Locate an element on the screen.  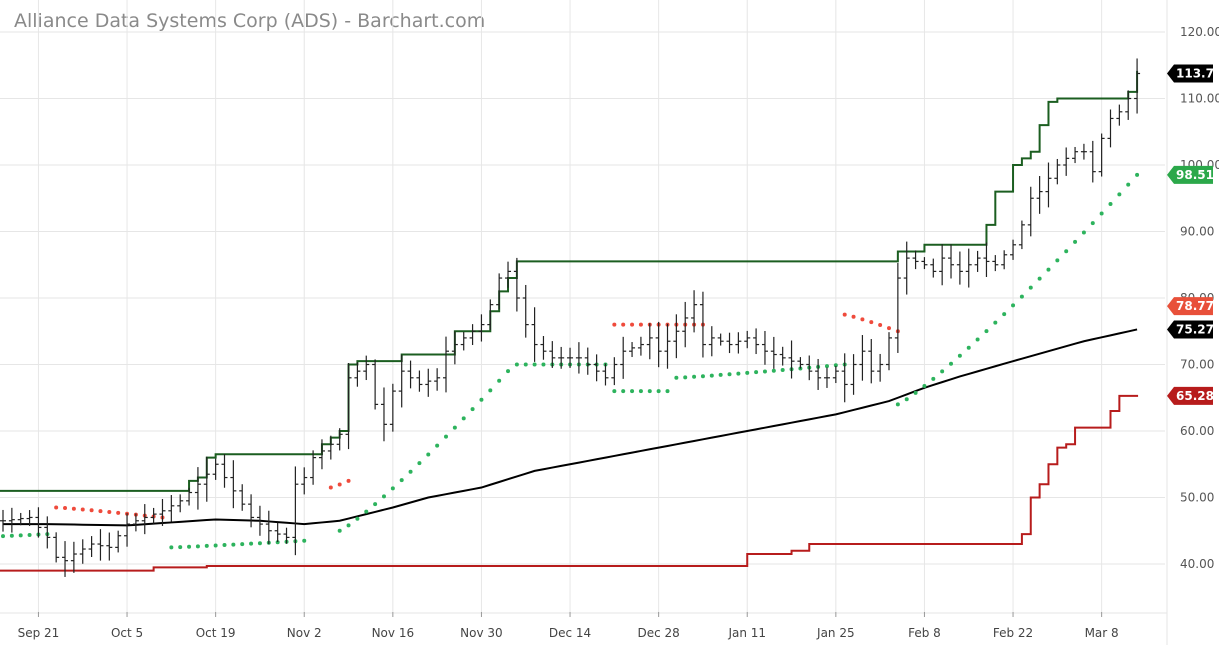
value-badge: 75.27 is located at coordinates (1190, 329).